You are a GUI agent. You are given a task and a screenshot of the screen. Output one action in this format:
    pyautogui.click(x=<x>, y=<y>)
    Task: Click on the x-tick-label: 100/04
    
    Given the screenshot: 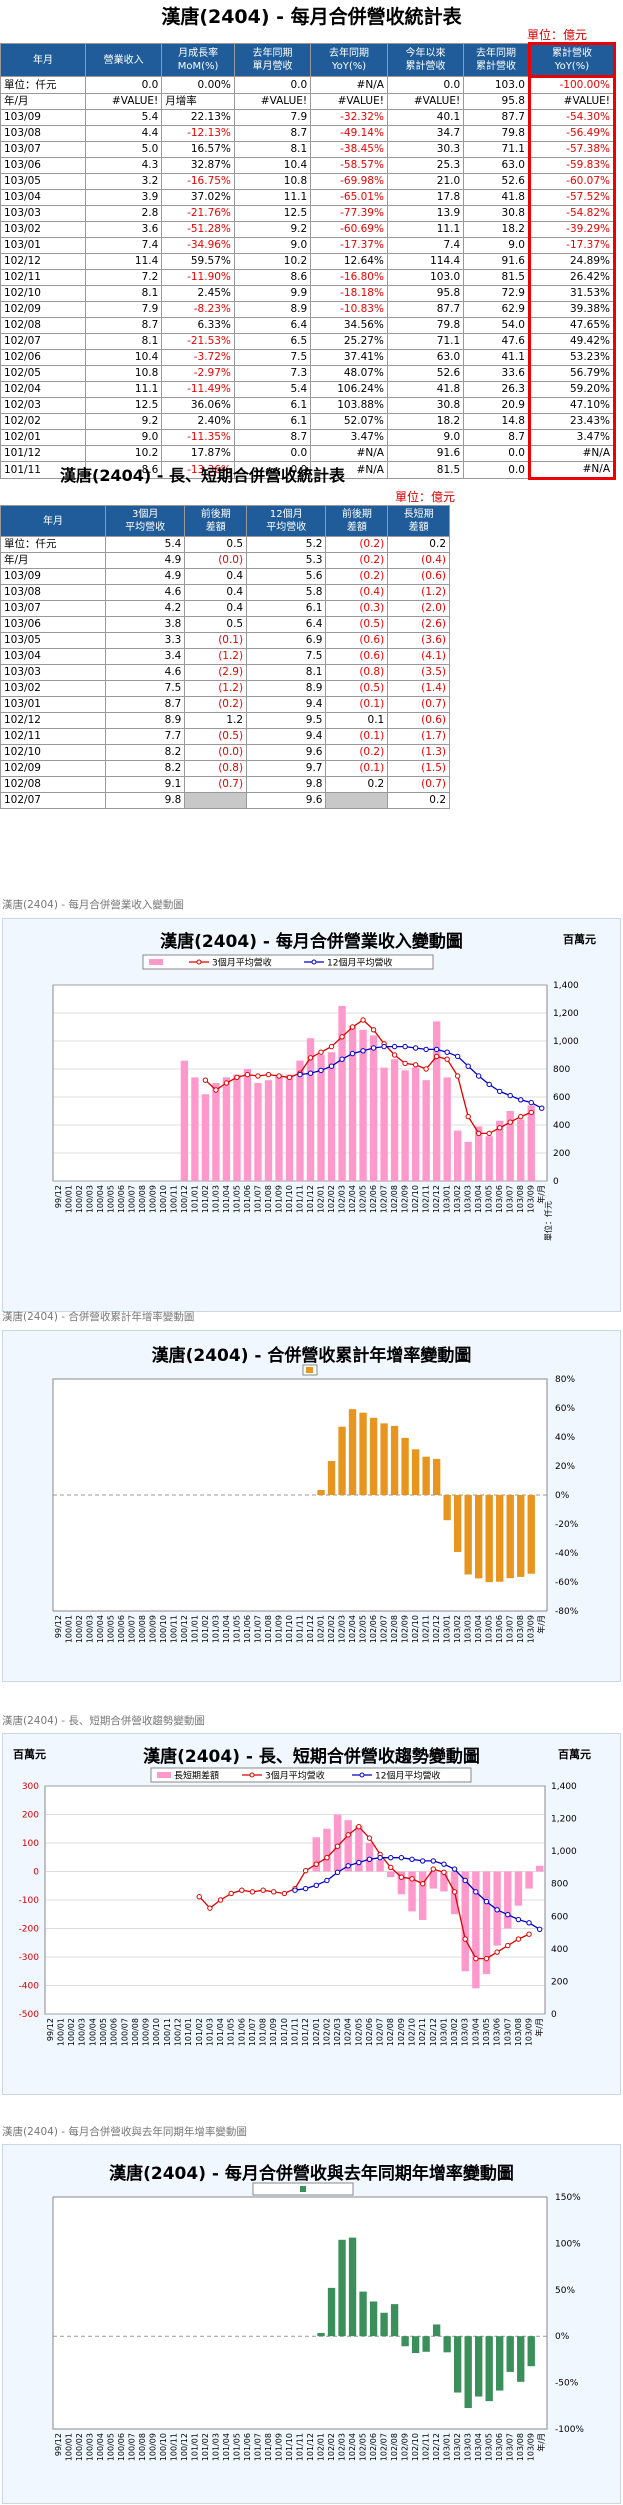 What is the action you would take?
    pyautogui.click(x=92, y=2032)
    